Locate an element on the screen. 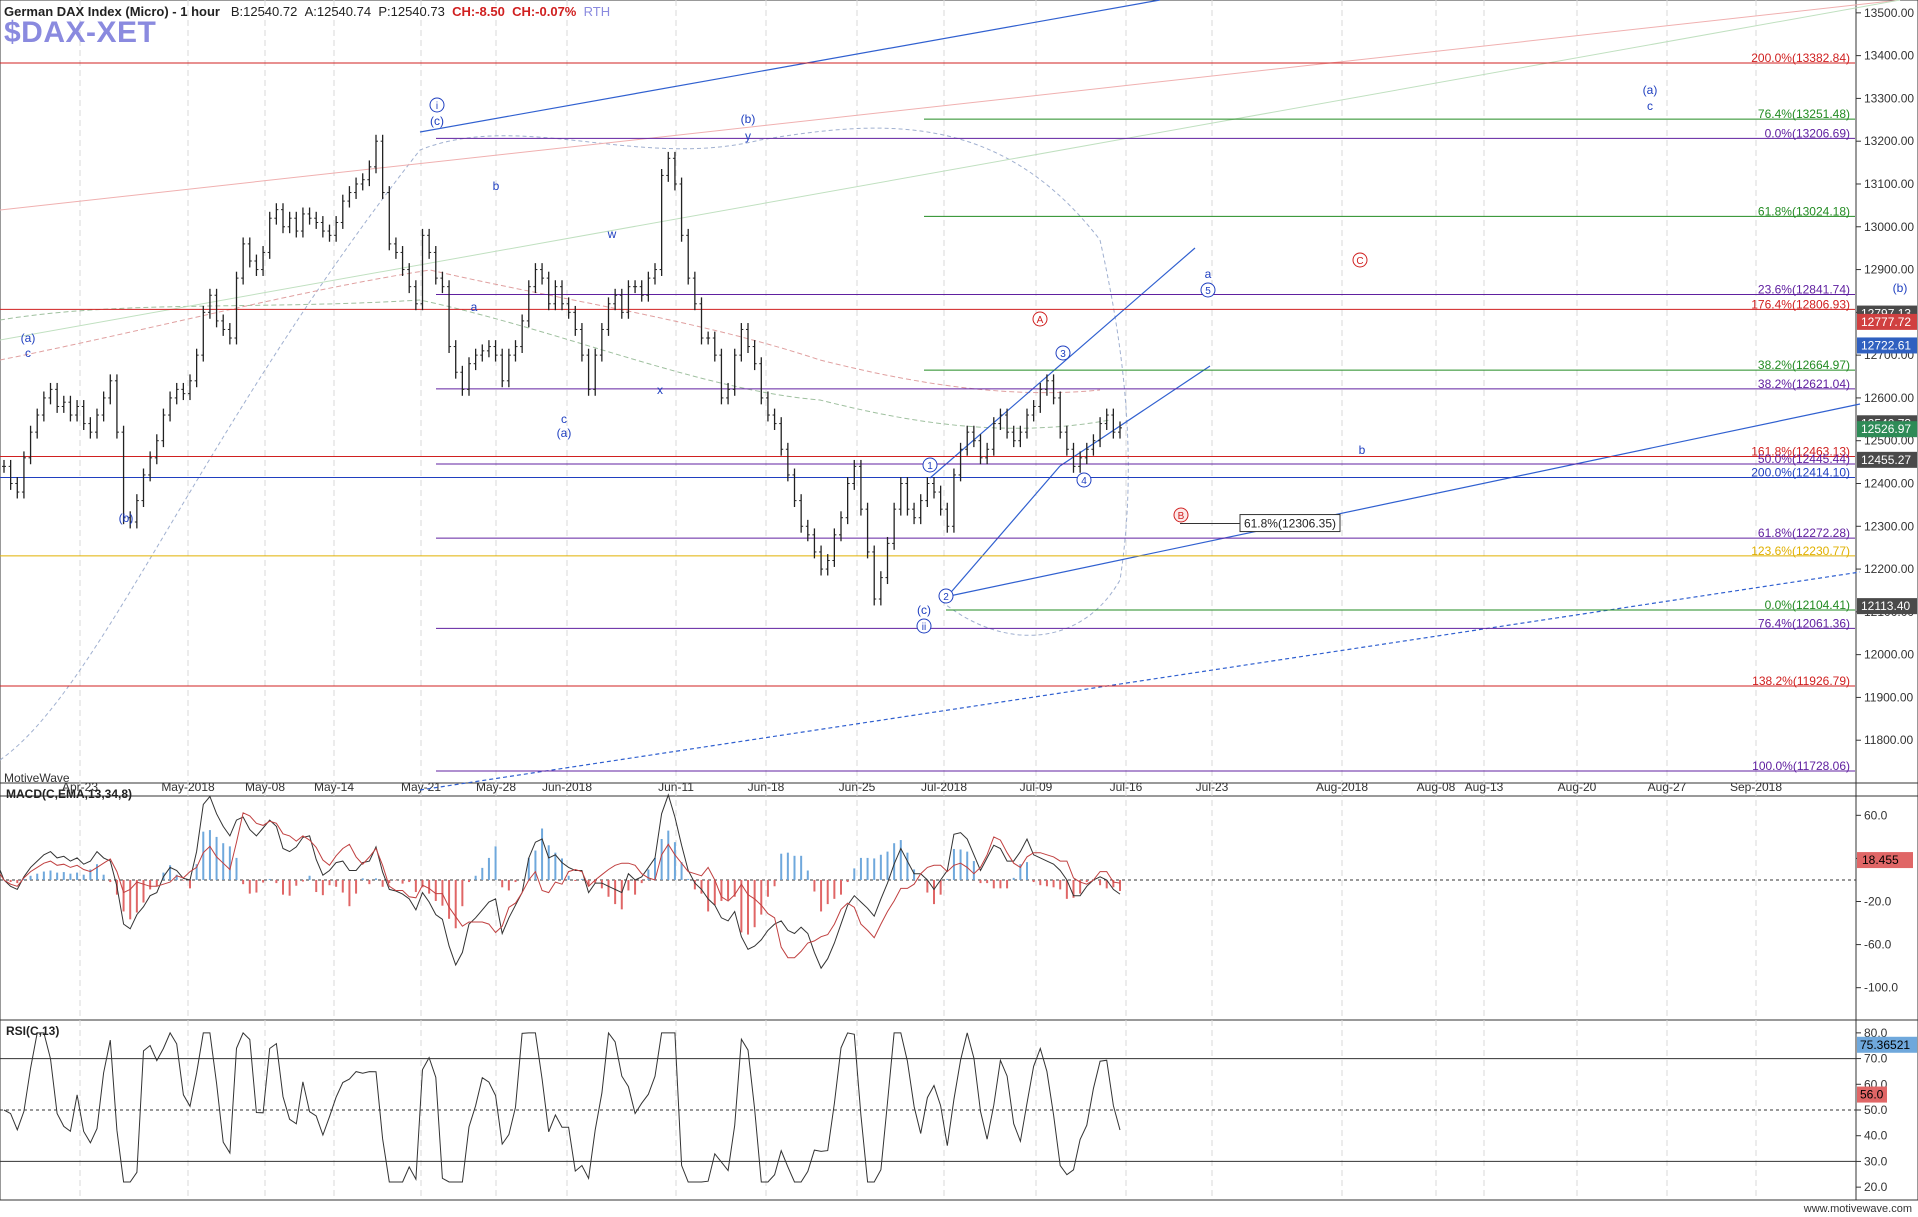 This screenshot has width=1918, height=1217. channel-line-bottom is located at coordinates (1135, 416).